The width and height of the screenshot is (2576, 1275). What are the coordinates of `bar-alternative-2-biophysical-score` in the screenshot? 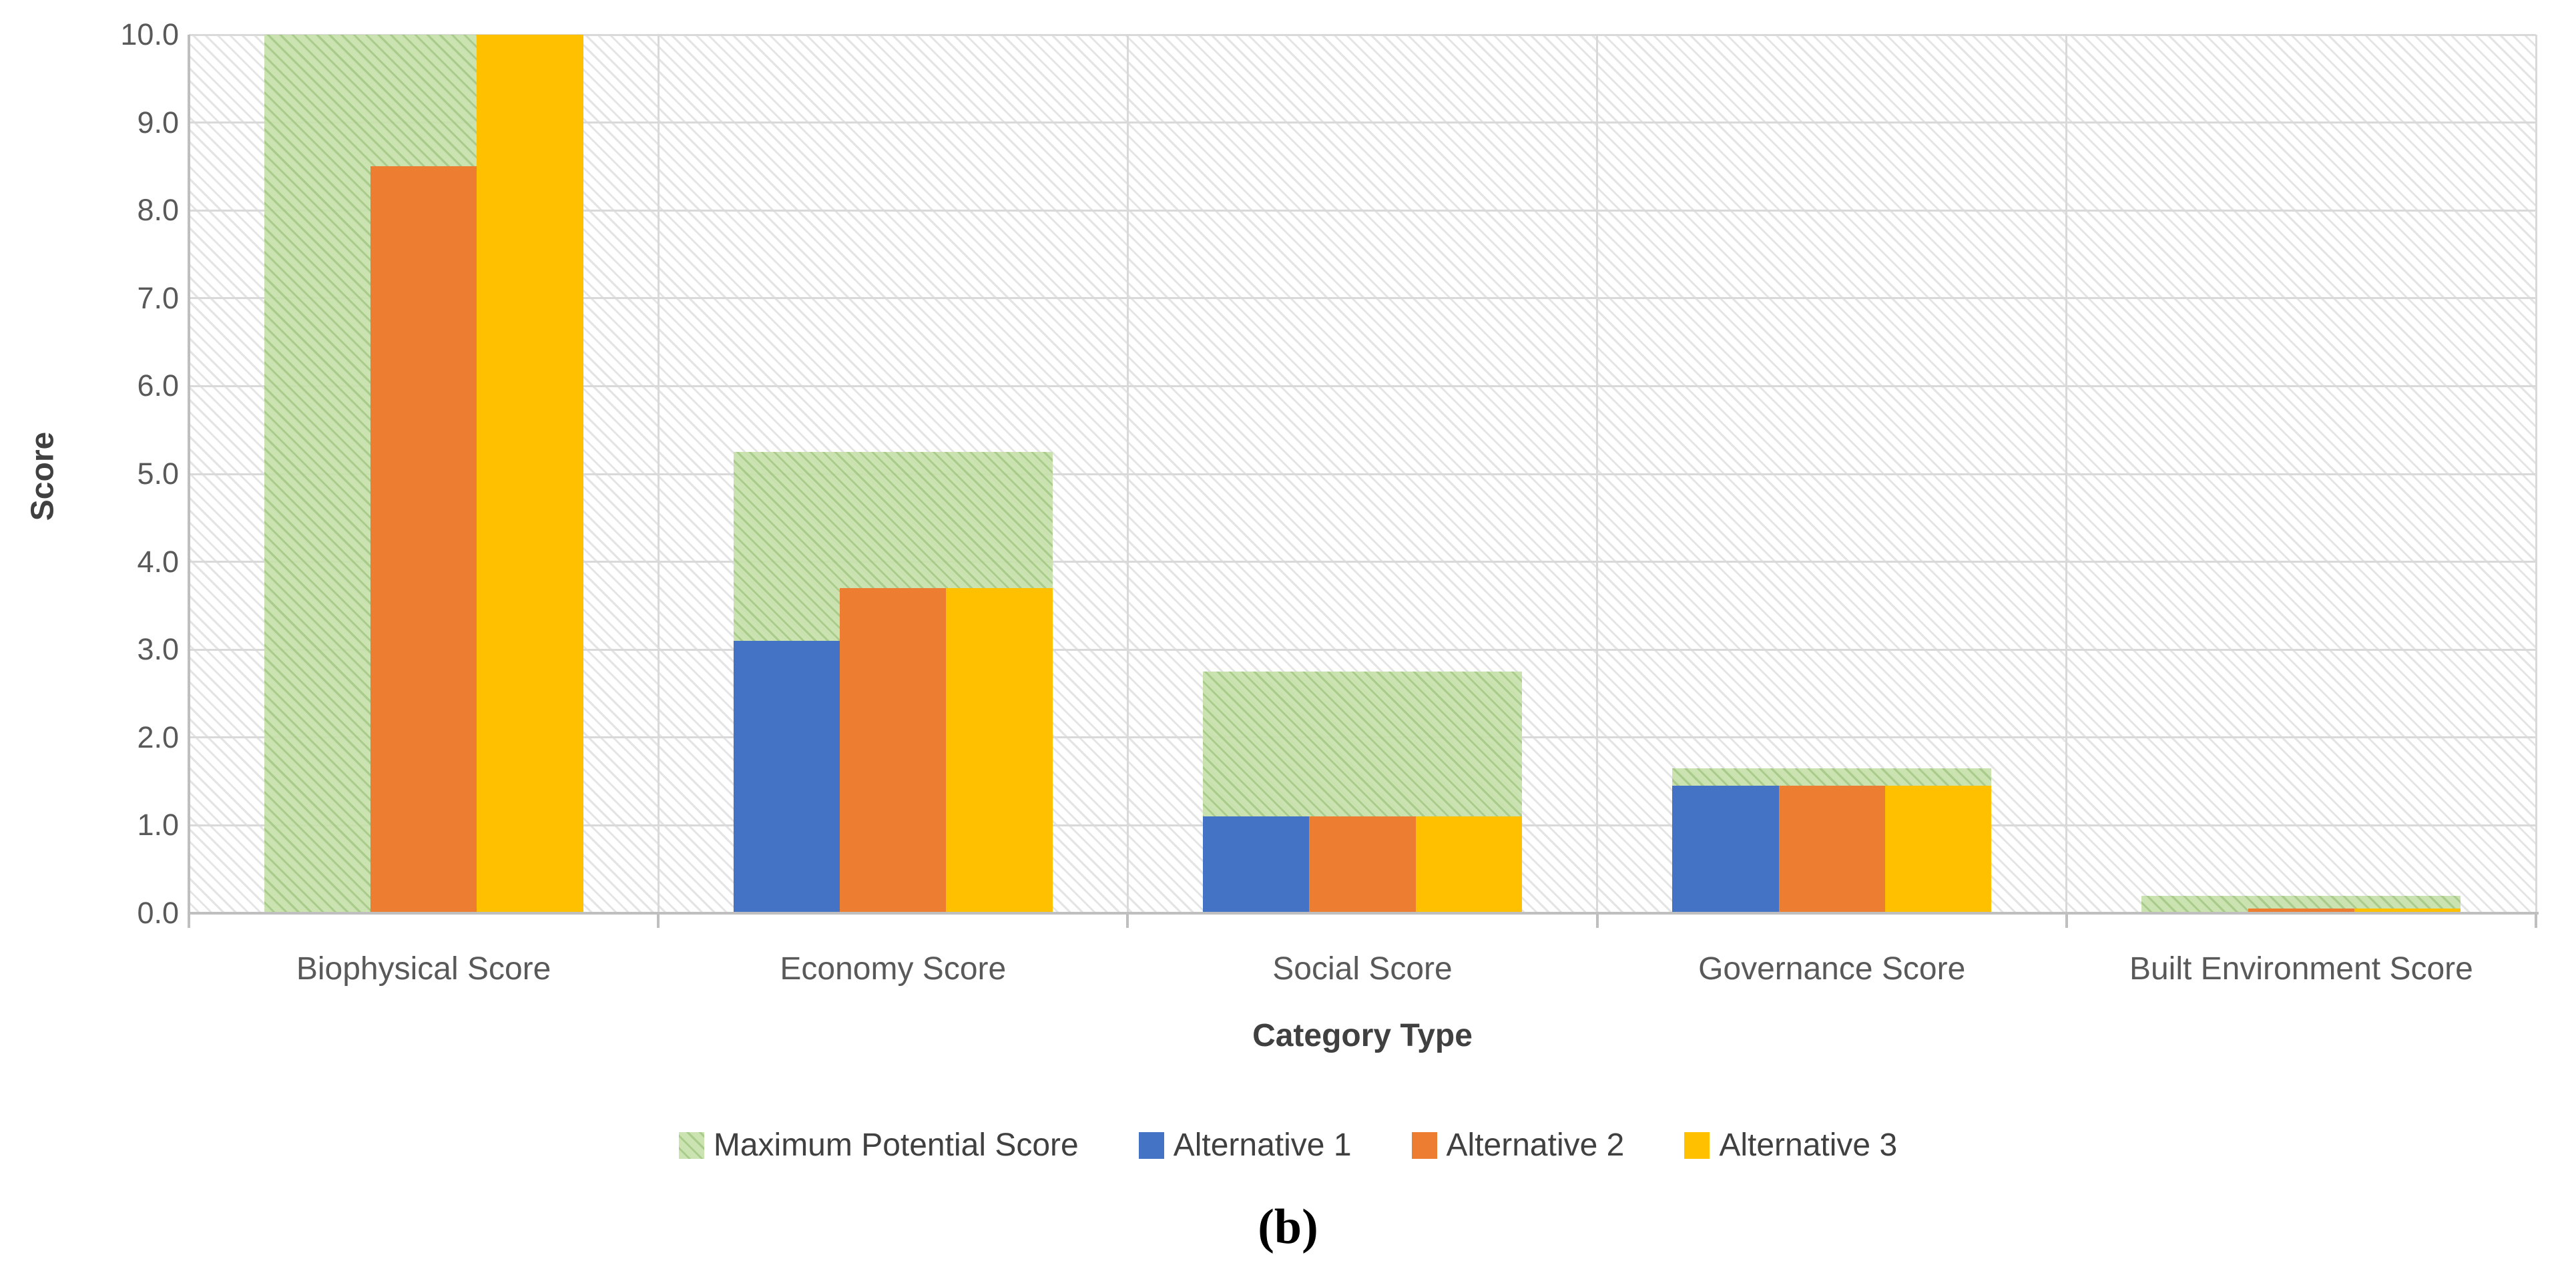 It's located at (423, 539).